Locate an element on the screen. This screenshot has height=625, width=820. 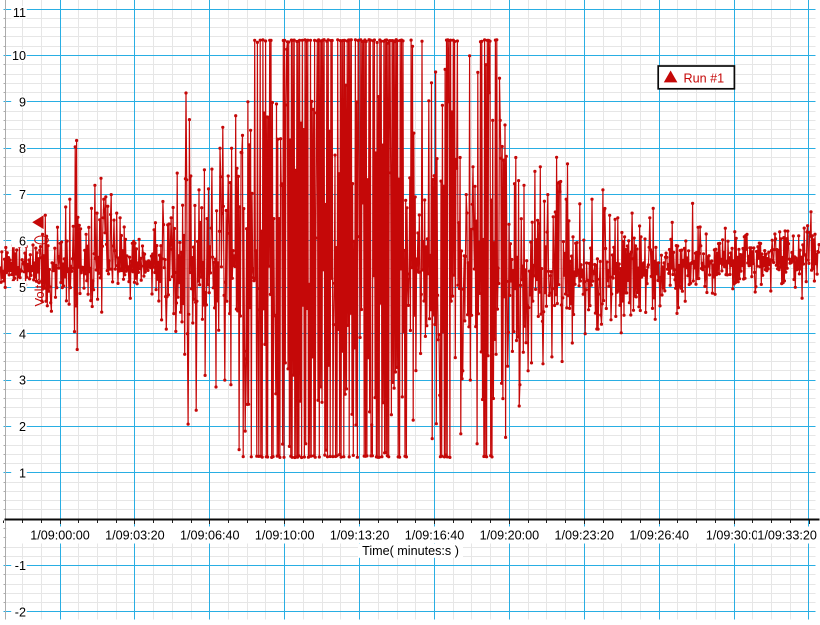
svg-text: -1 is located at coordinates (20, 566).